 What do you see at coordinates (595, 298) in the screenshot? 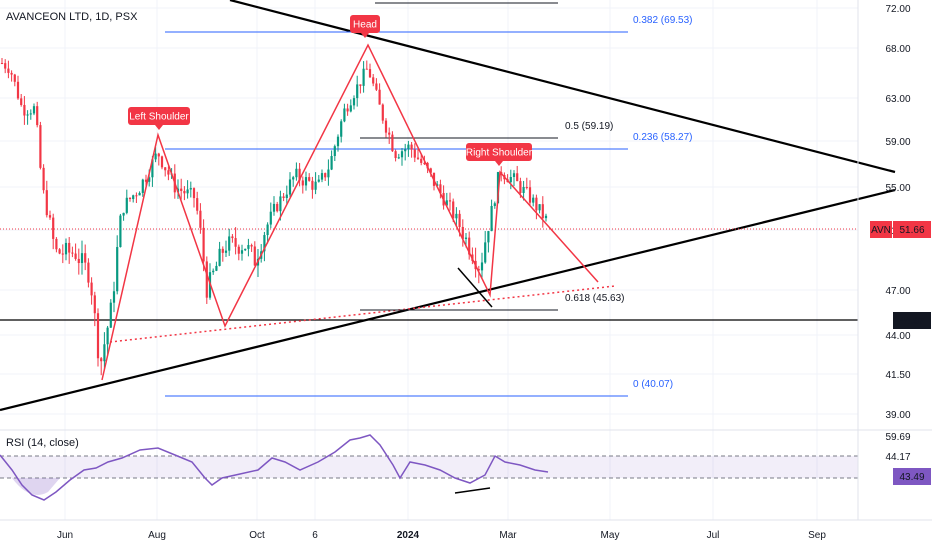
I see `fib-label: 0.618 (45.63)` at bounding box center [595, 298].